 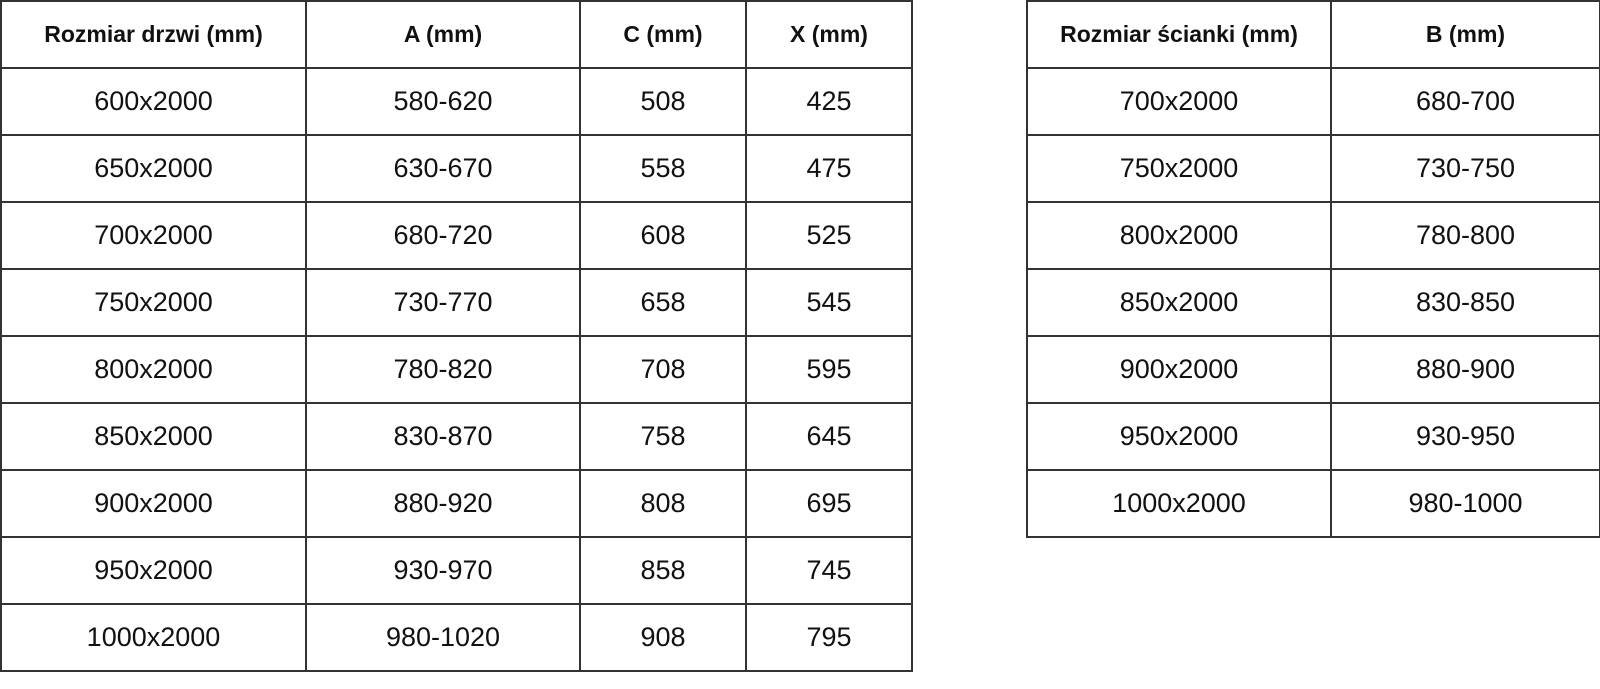 I want to click on column-header: Rozmiar drzwi (mm), so click(x=153, y=34).